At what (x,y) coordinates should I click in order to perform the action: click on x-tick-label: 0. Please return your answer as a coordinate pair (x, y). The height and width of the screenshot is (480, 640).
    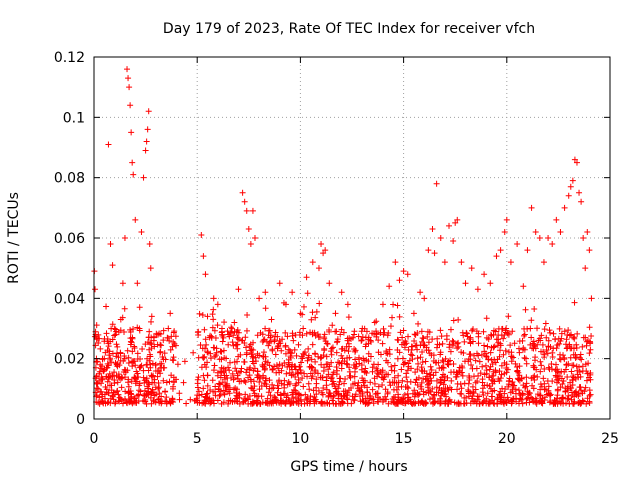
    Looking at the image, I should click on (94, 439).